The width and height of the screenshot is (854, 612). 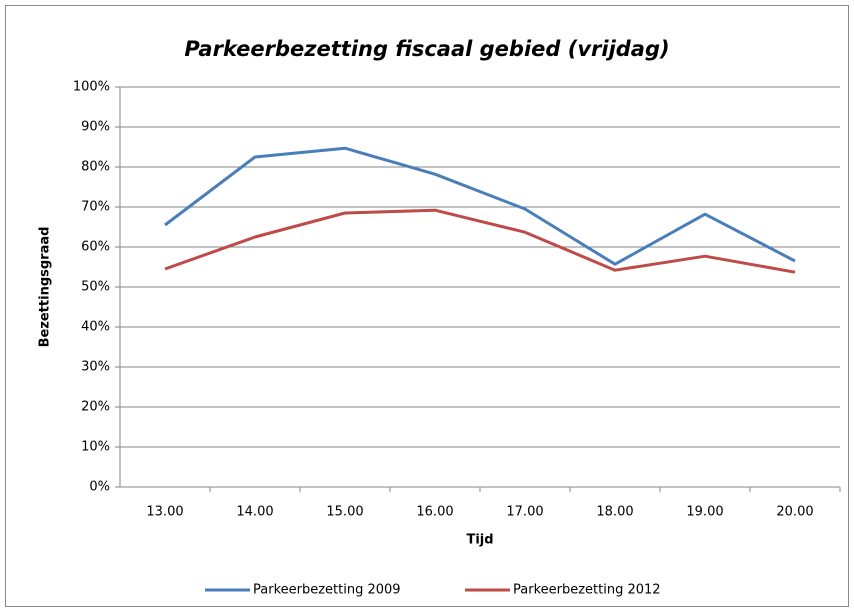 What do you see at coordinates (45, 287) in the screenshot?
I see `y-axis-title: Bezettingsgraad` at bounding box center [45, 287].